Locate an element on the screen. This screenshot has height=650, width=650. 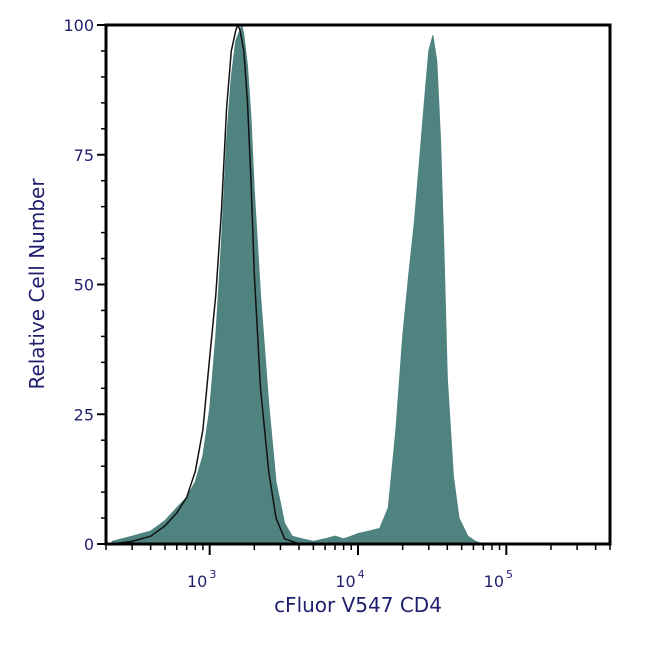
y-tick-label: 50 is located at coordinates (84, 285).